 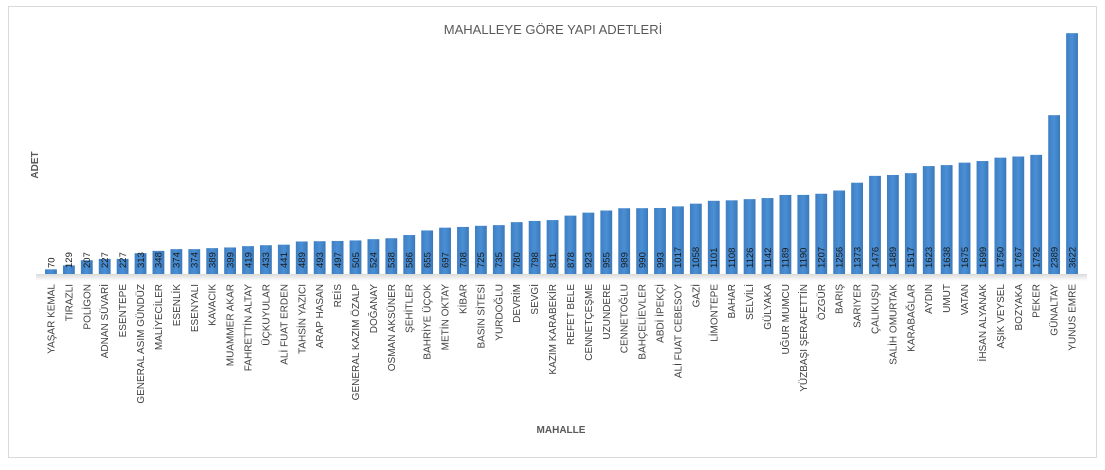 I want to click on category-label: KAZIM KARABEKİR, so click(x=552, y=329).